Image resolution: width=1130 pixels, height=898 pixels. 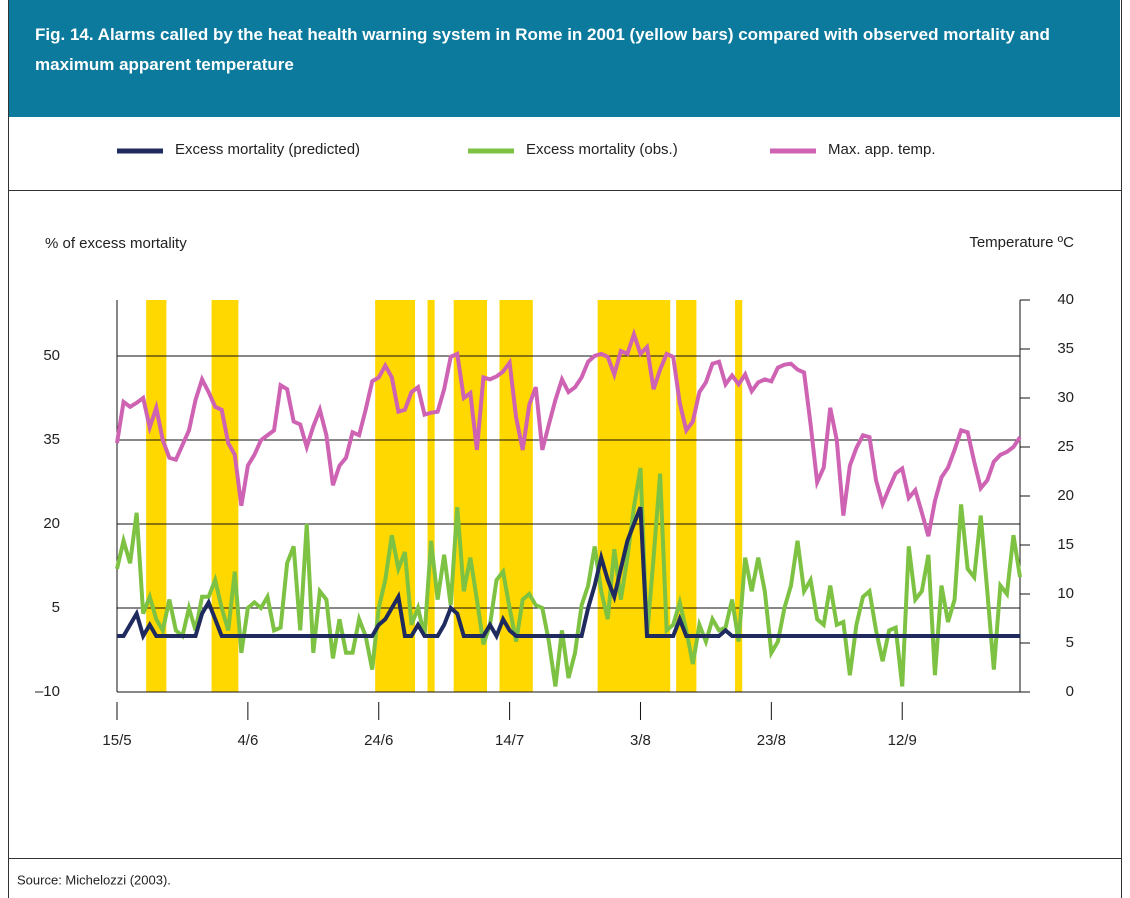 What do you see at coordinates (267, 149) in the screenshot?
I see `legend-label: Excess mortality (predicted)` at bounding box center [267, 149].